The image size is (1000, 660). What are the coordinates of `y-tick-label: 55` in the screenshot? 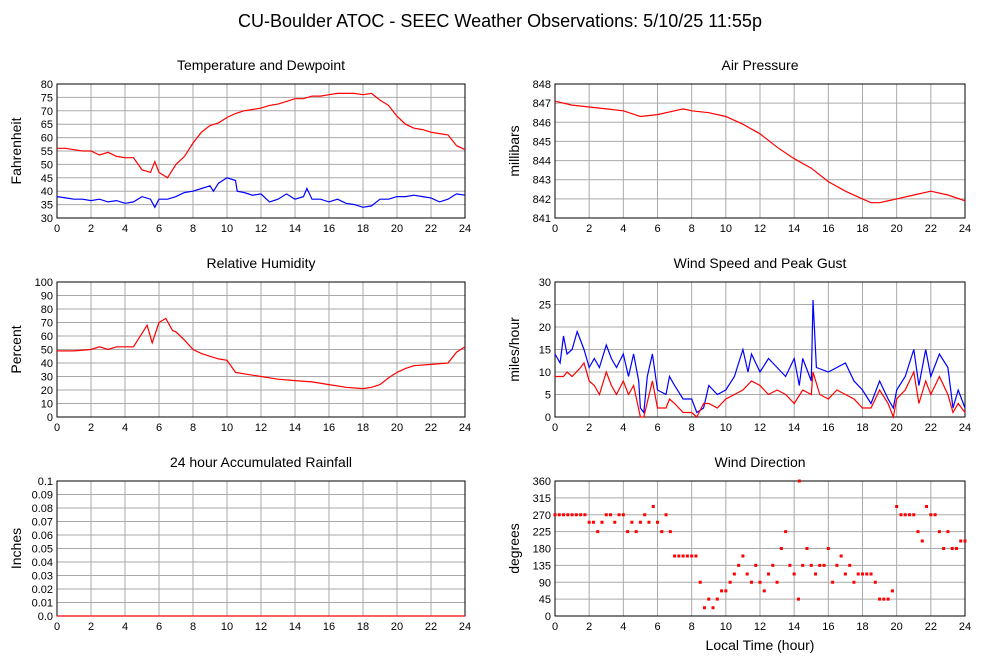 It's located at (47, 152).